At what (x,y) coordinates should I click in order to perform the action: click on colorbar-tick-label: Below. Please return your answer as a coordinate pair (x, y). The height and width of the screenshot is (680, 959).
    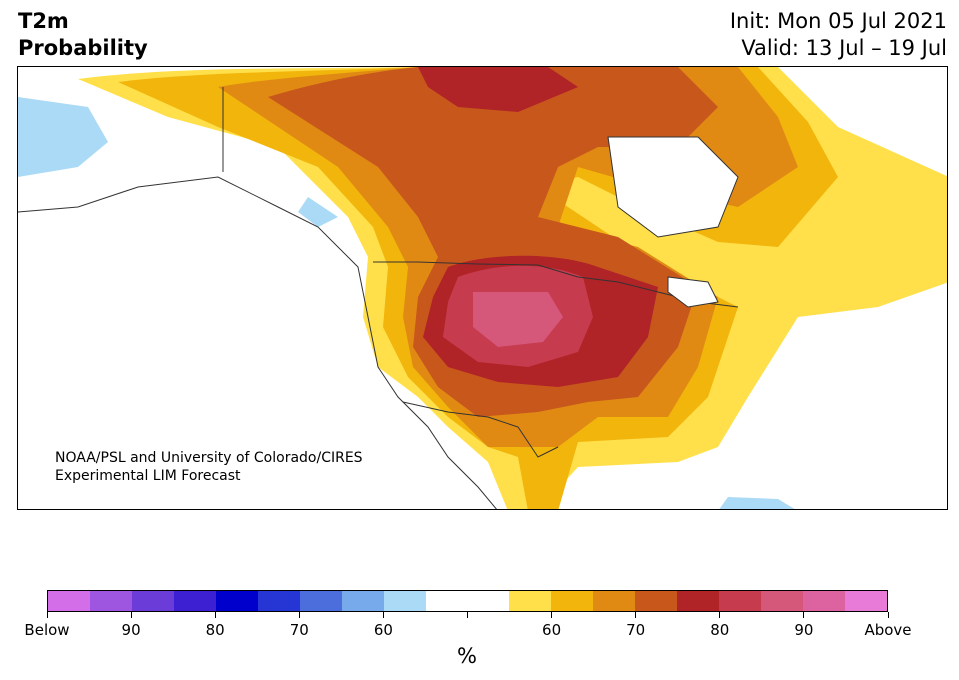
    Looking at the image, I should click on (47, 630).